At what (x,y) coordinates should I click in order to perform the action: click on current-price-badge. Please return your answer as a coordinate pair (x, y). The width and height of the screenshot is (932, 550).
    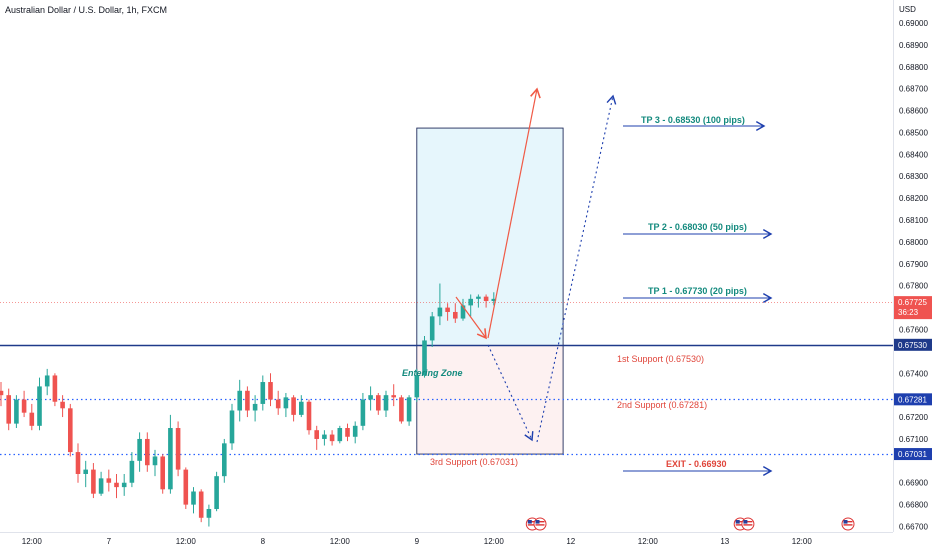
    Looking at the image, I should click on (913, 308).